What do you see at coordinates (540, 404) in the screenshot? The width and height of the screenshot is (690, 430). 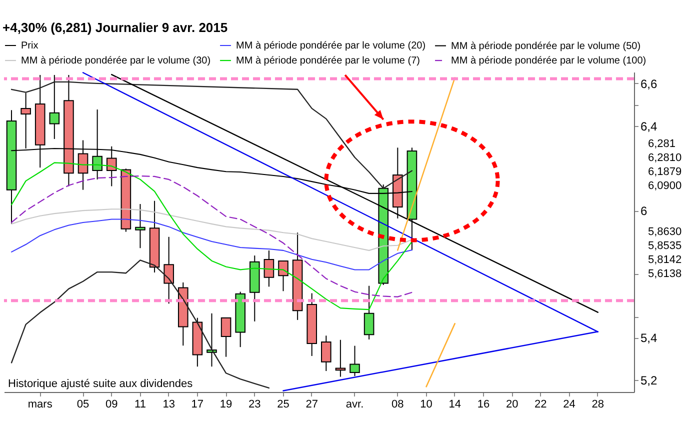 I see `x-tick-label: 22` at bounding box center [540, 404].